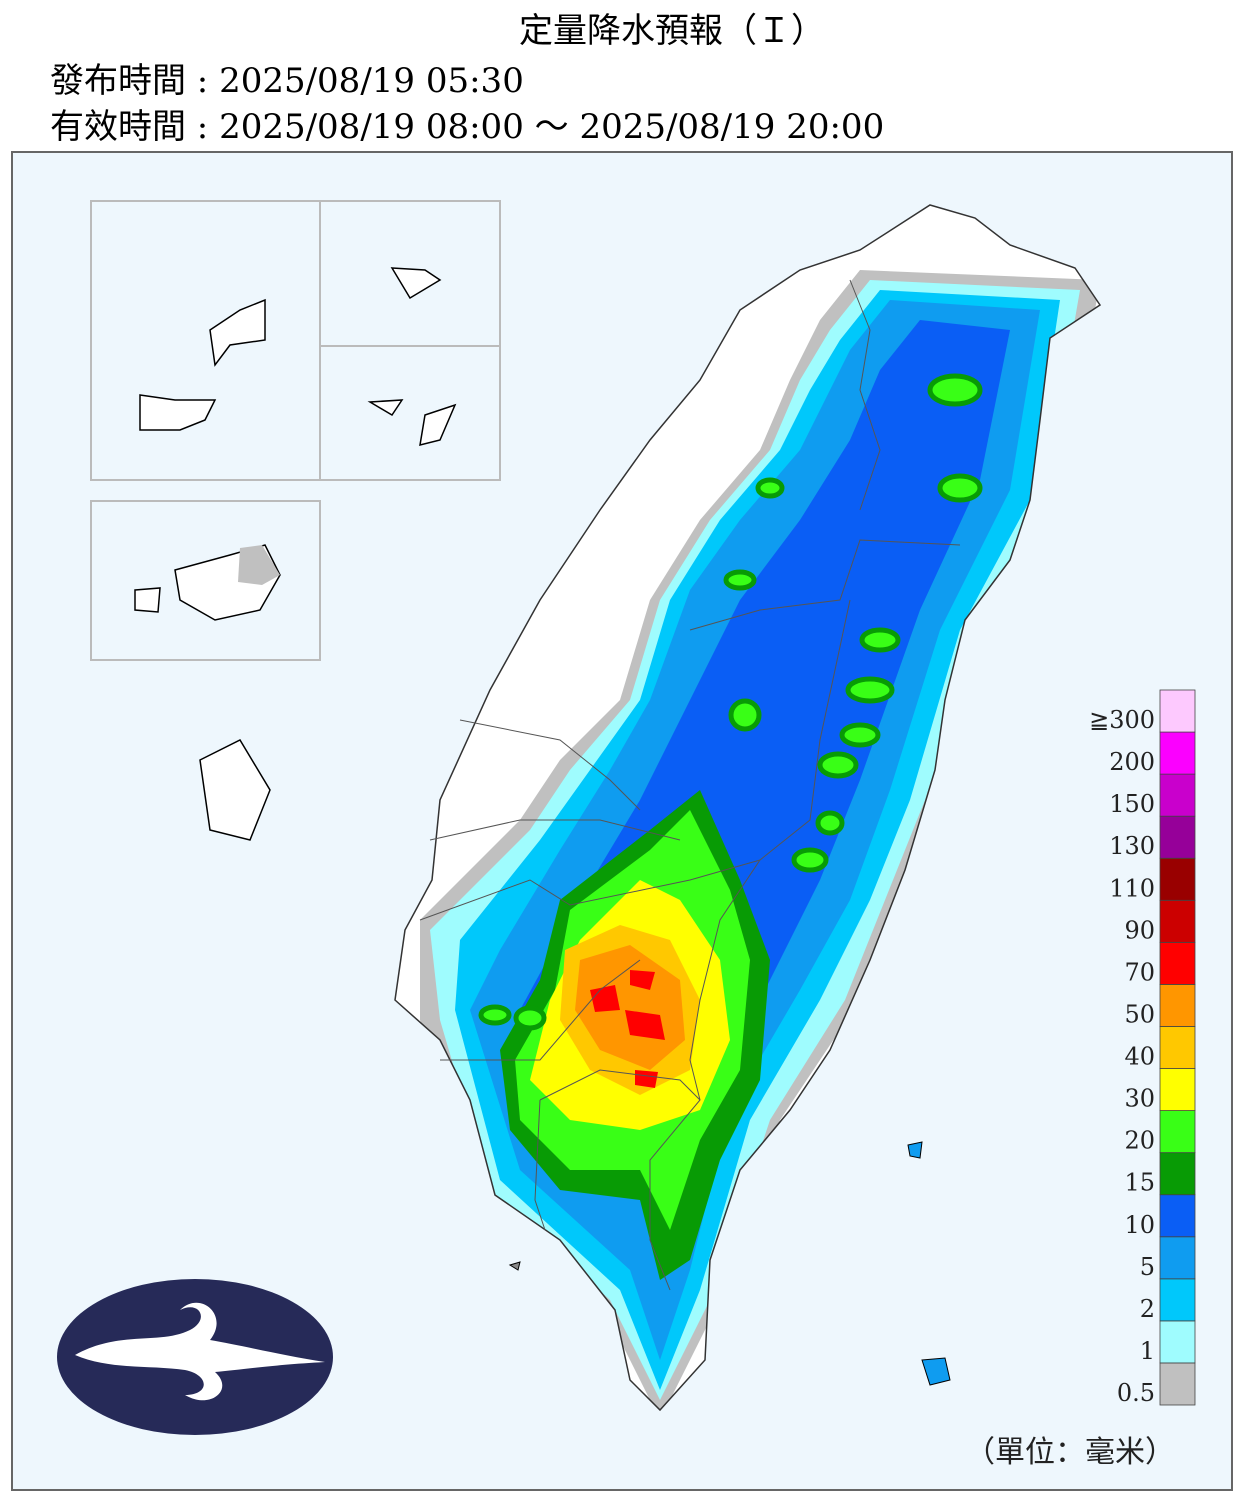  I want to click on title: 定量降水預報（Ｉ）, so click(672, 31).